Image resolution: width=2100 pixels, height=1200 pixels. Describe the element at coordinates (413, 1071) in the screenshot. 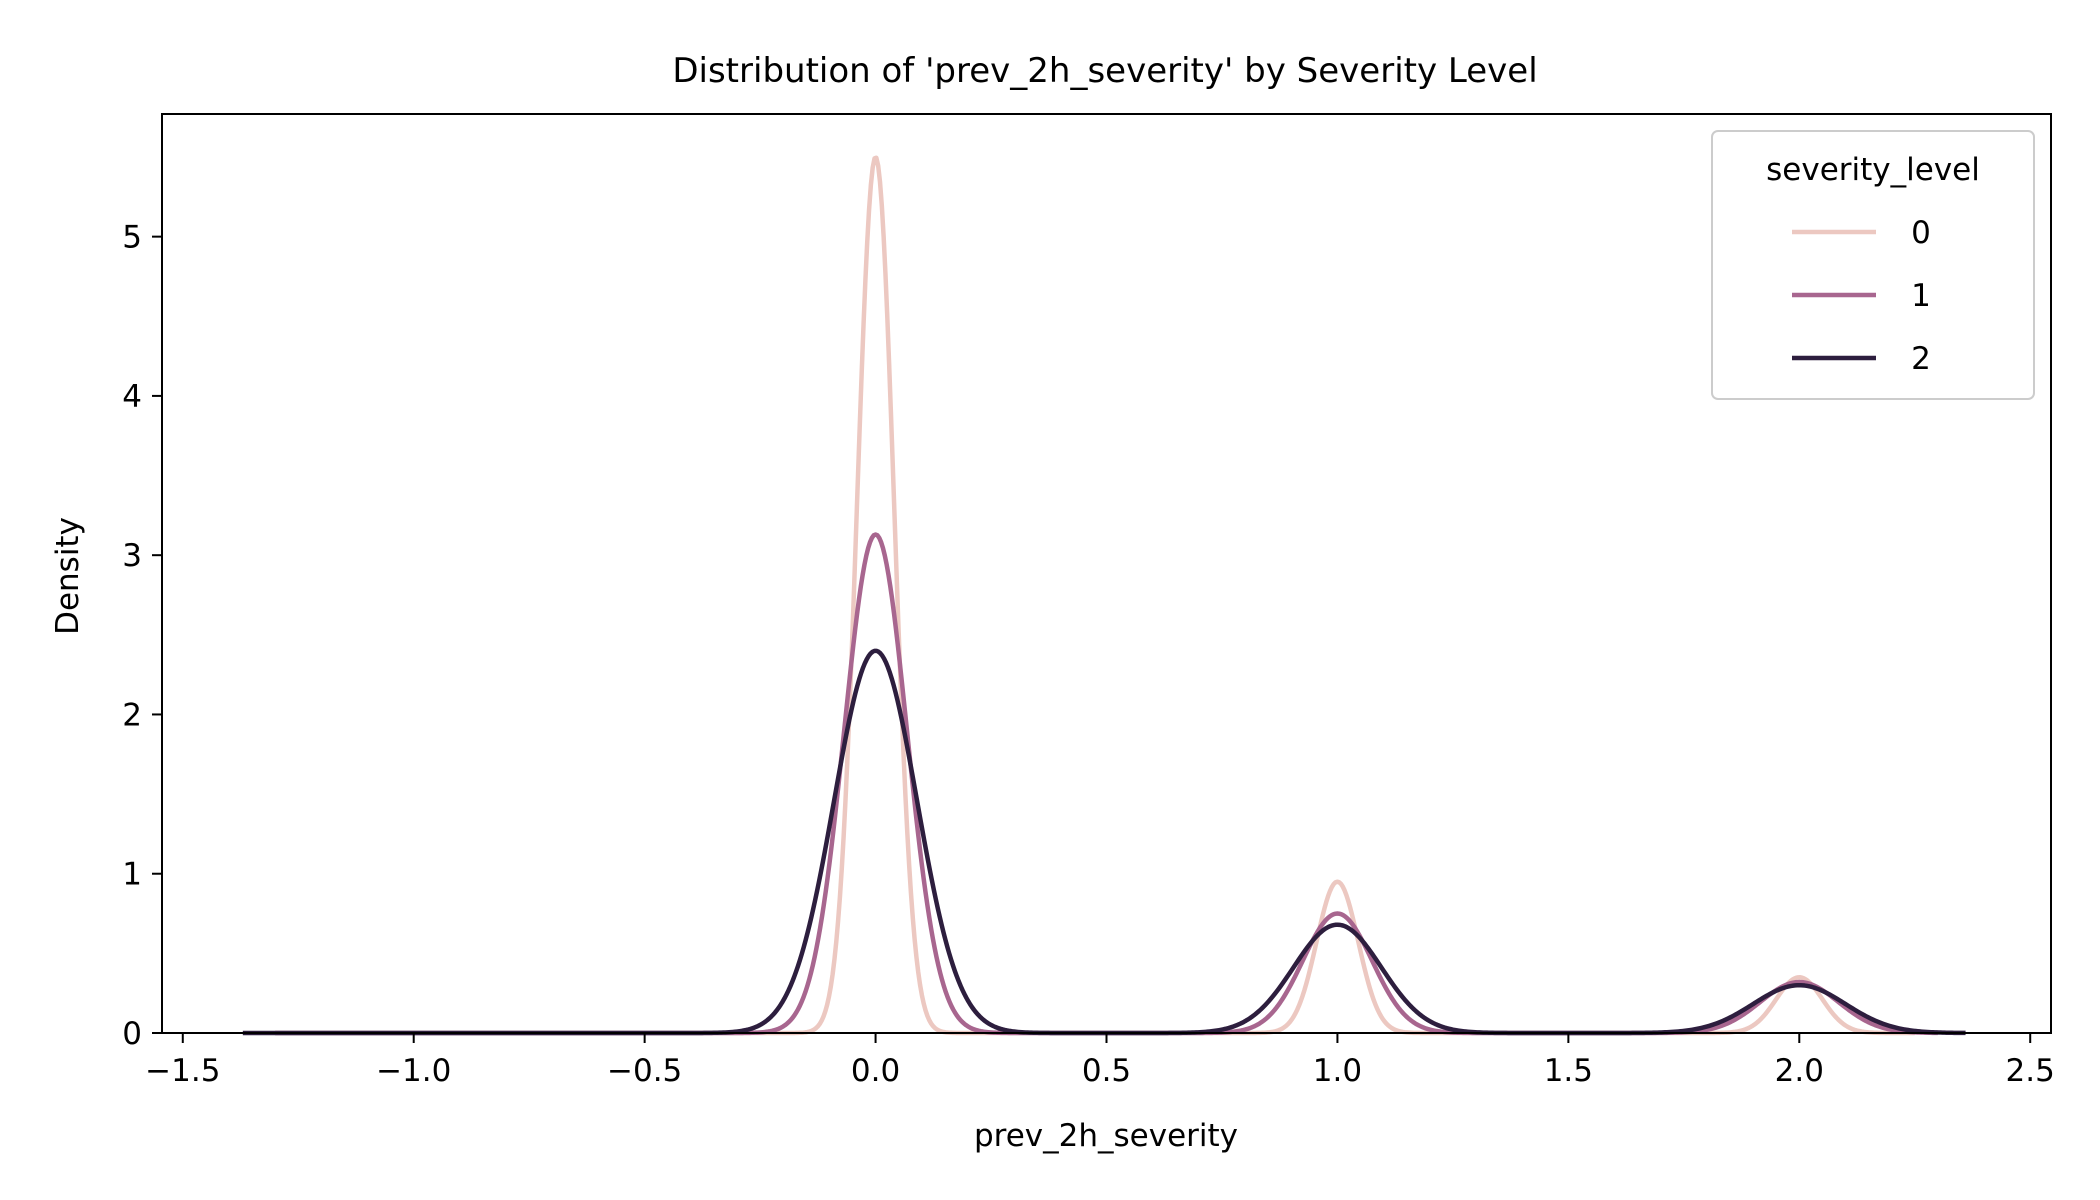

I see `x-tick-label: −1.0` at that location.